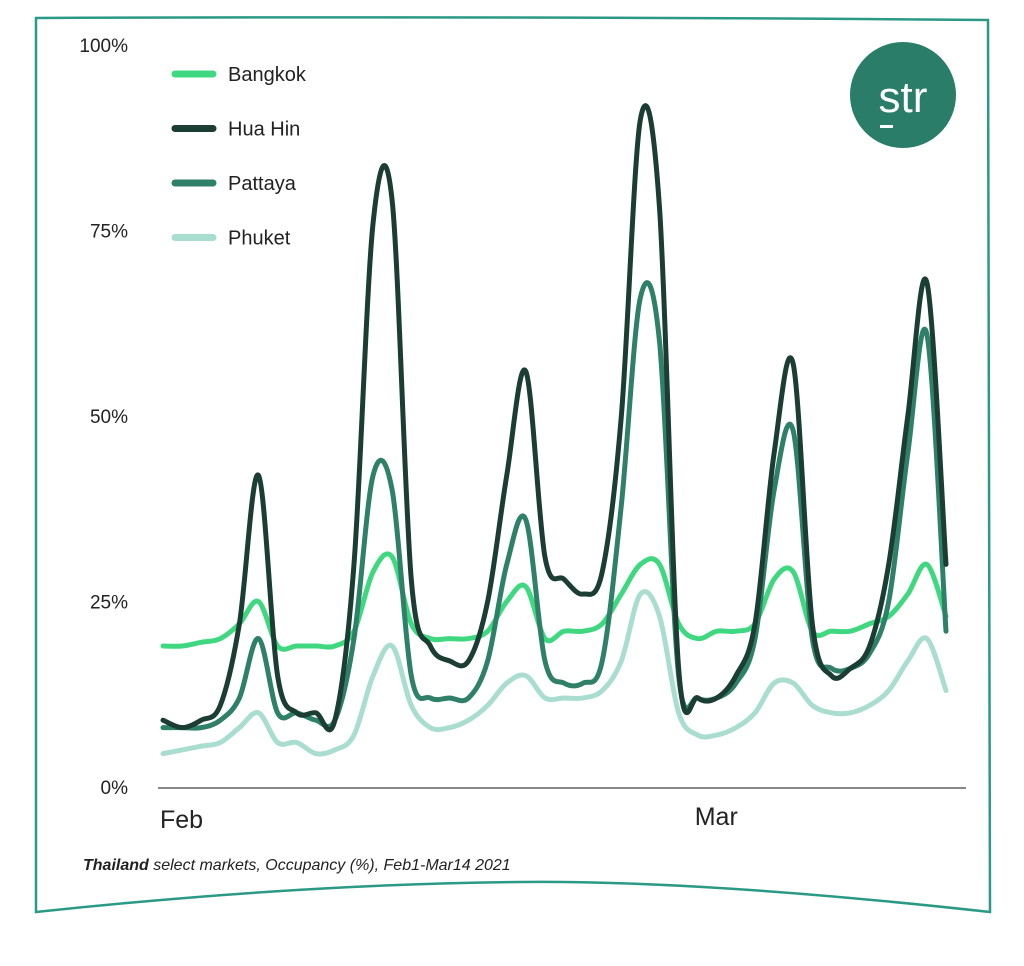 This screenshot has height=966, width=1024. I want to click on logo-text: str, so click(903, 97).